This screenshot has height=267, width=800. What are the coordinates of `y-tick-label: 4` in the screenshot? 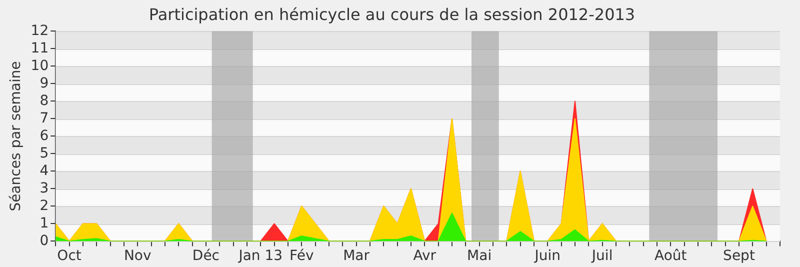 It's located at (44, 170).